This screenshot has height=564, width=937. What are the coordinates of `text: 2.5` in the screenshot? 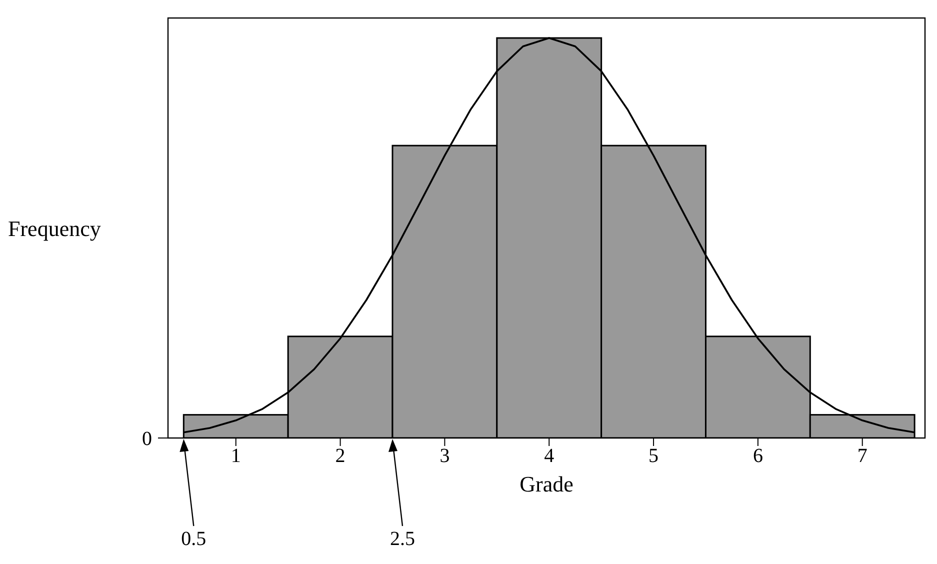 It's located at (402, 539).